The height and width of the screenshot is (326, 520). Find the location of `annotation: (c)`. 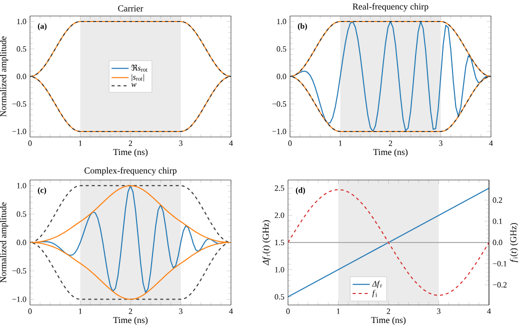

annotation: (c) is located at coordinates (42, 191).